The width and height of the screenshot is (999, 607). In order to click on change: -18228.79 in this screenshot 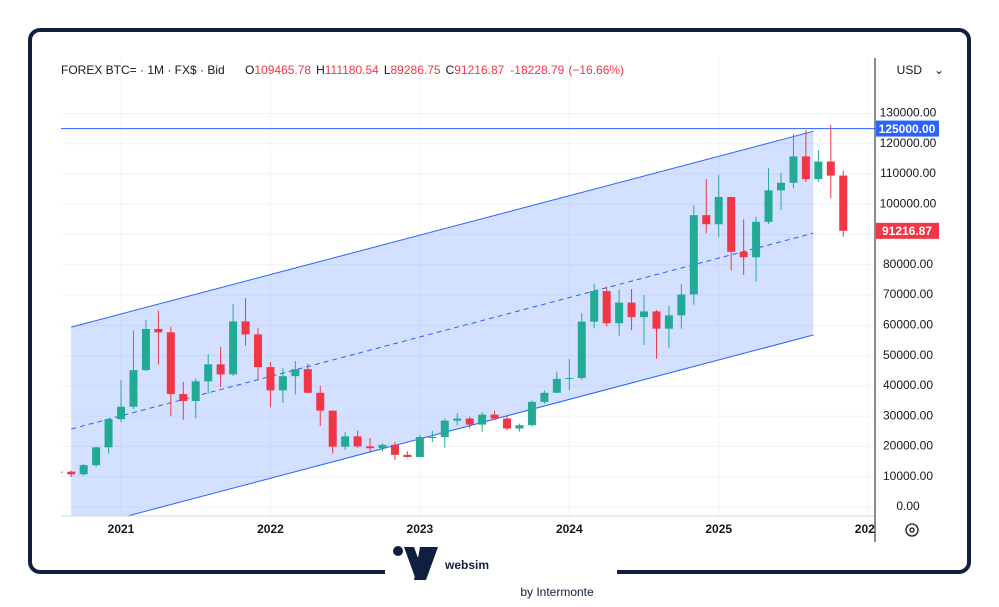, I will do `click(537, 70)`.